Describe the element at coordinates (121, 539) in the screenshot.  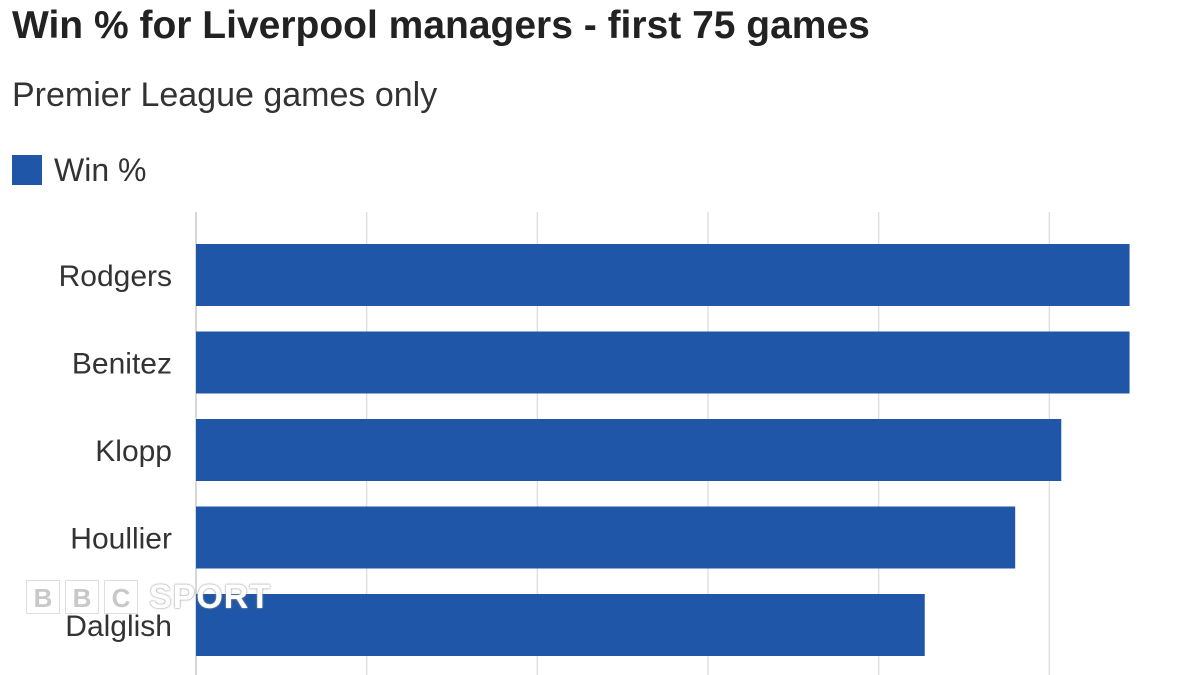
I see `category-label-houllier: Houllier` at that location.